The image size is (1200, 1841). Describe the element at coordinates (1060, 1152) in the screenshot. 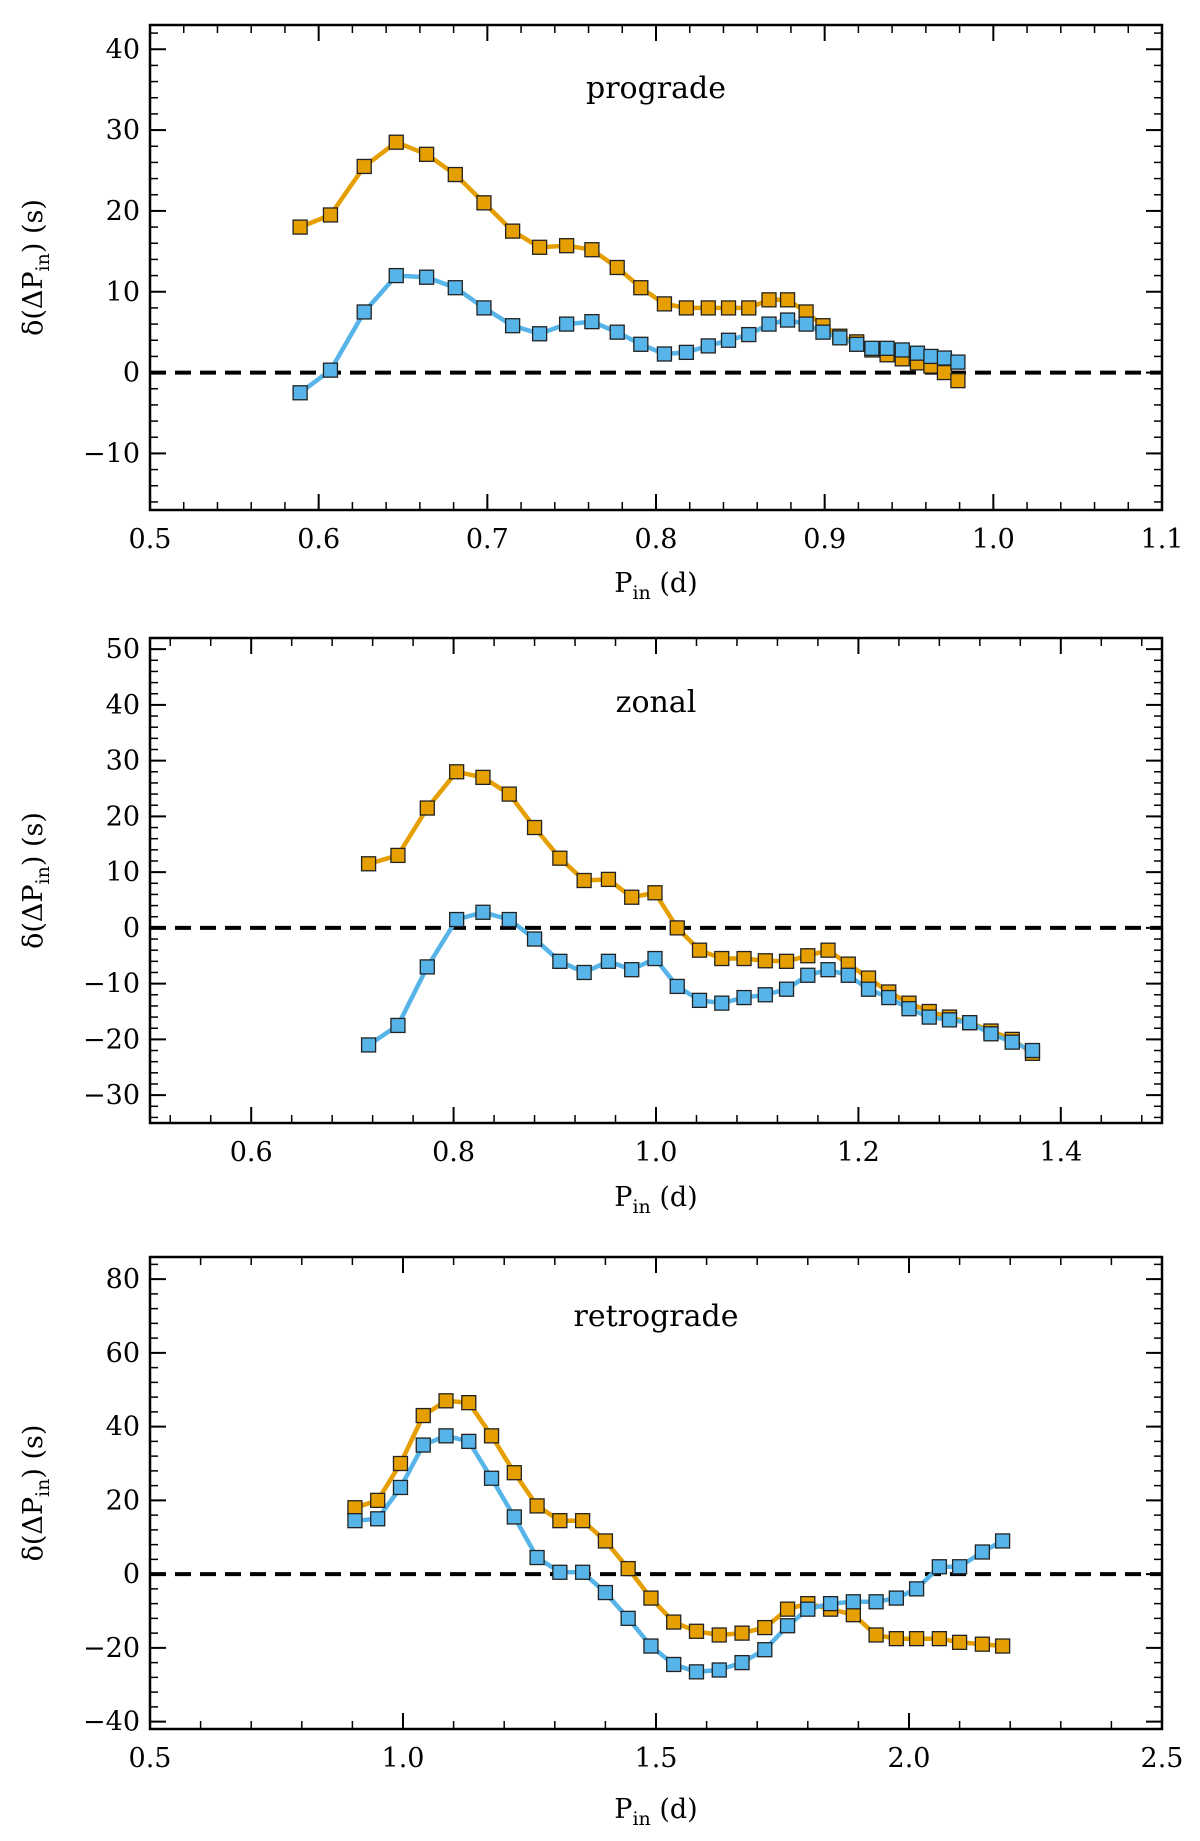

I see `x-tick-label: 1.4` at that location.